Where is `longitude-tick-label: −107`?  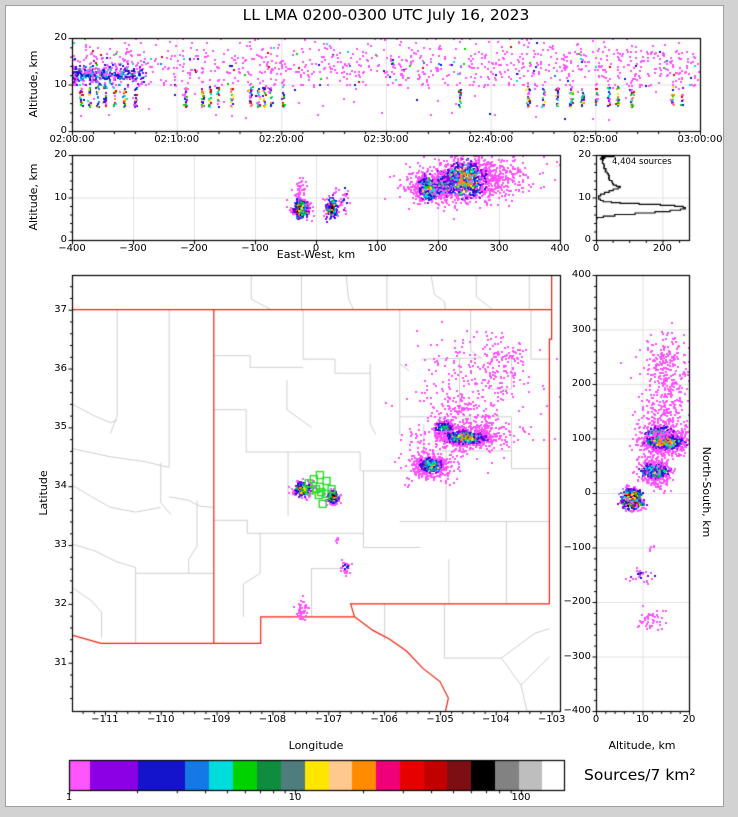 longitude-tick-label: −107 is located at coordinates (328, 719).